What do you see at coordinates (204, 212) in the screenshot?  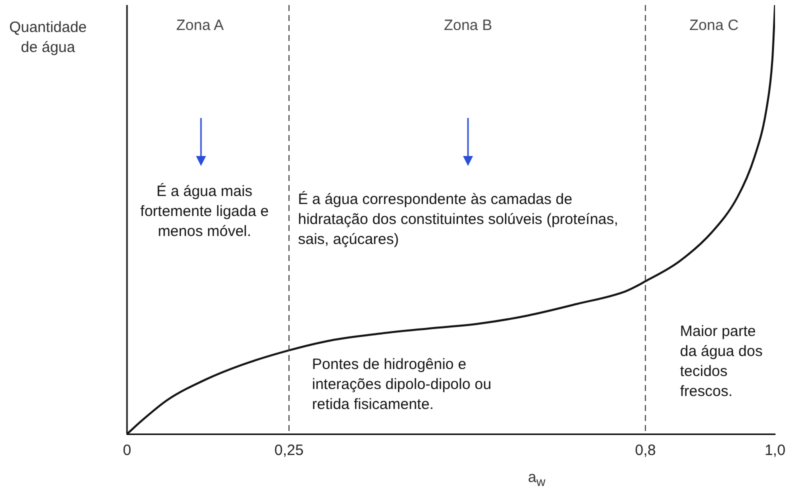 I see `annotation: É a água mais fortemente ligada e menos móvel.` at bounding box center [204, 212].